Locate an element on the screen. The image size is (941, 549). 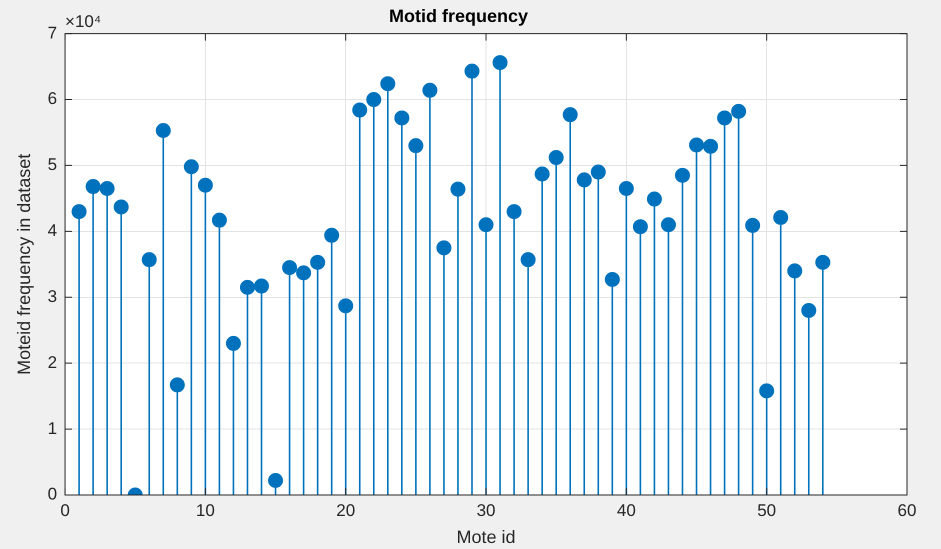
y-tick-label: 0 is located at coordinates (53, 494).